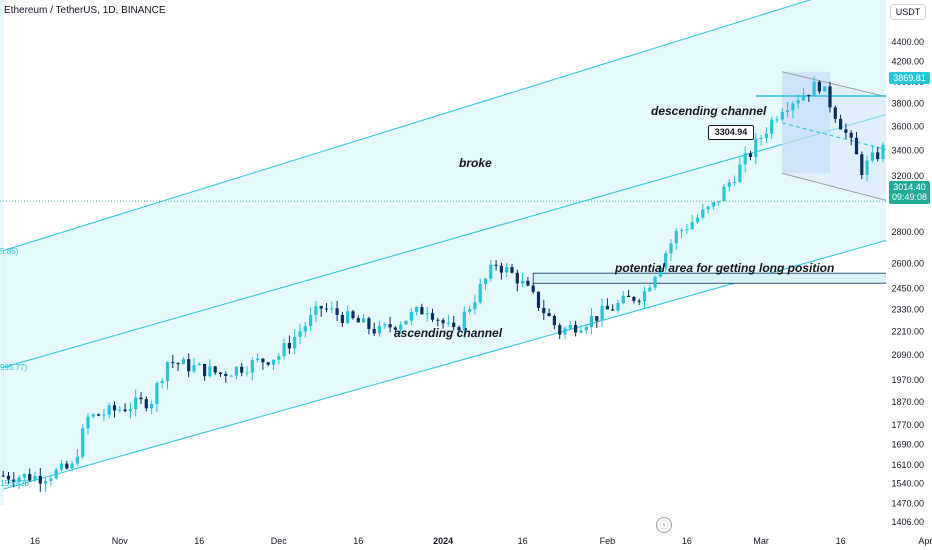  I want to click on last-price-tag: 3014.40 09:49:08, so click(909, 192).